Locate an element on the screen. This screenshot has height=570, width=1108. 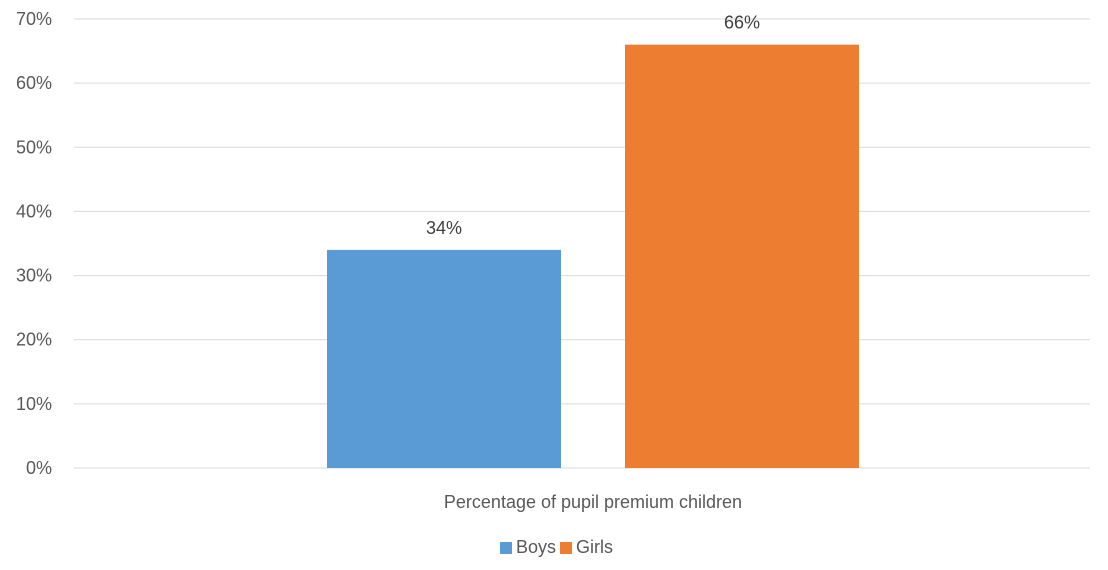
legend-swatch-boys is located at coordinates (506, 548).